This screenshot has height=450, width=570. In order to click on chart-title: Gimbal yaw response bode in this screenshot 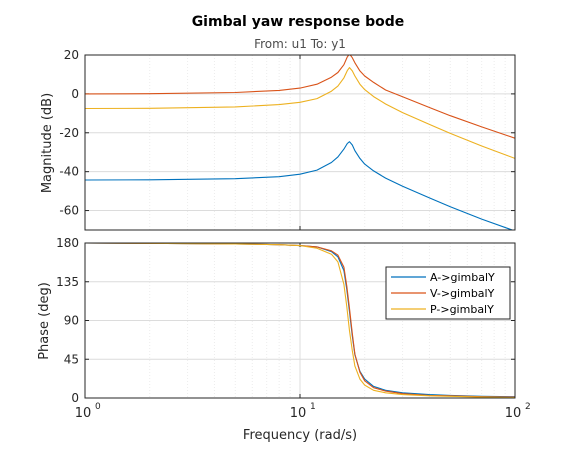, I will do `click(298, 22)`.